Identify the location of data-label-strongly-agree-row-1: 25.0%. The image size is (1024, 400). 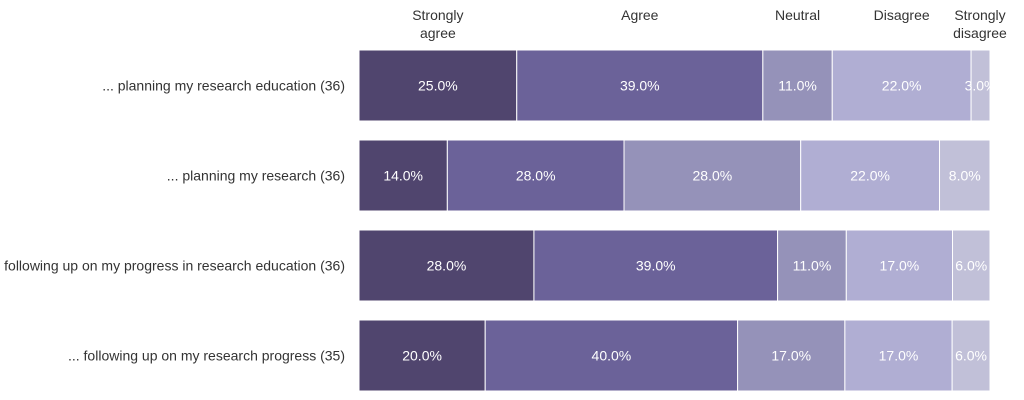
(438, 86).